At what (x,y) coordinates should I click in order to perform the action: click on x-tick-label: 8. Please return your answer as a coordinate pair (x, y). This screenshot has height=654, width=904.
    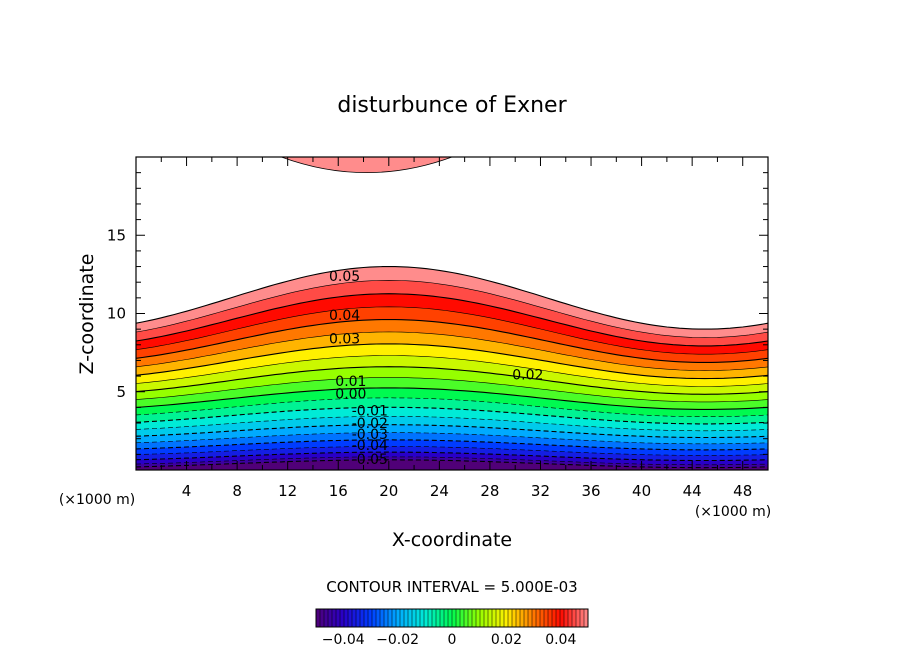
    Looking at the image, I should click on (237, 491).